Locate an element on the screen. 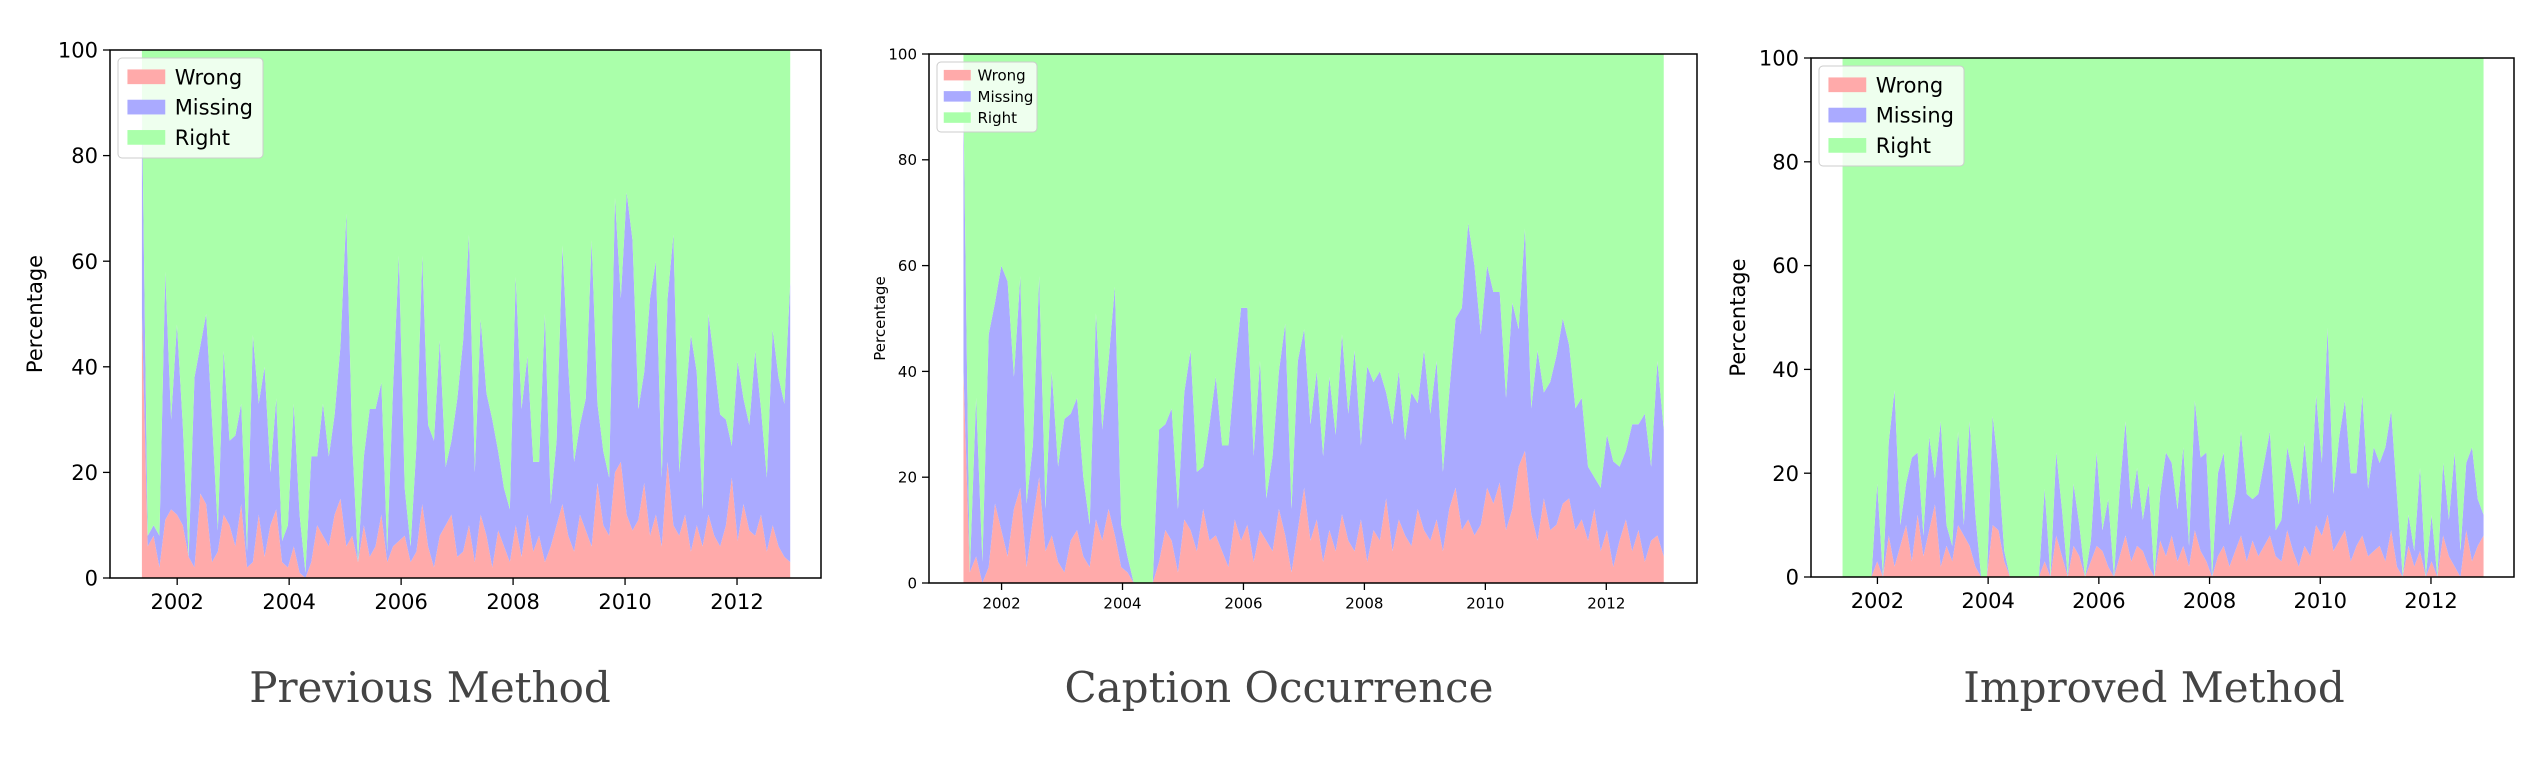  area-missing is located at coordinates (2163, 452).